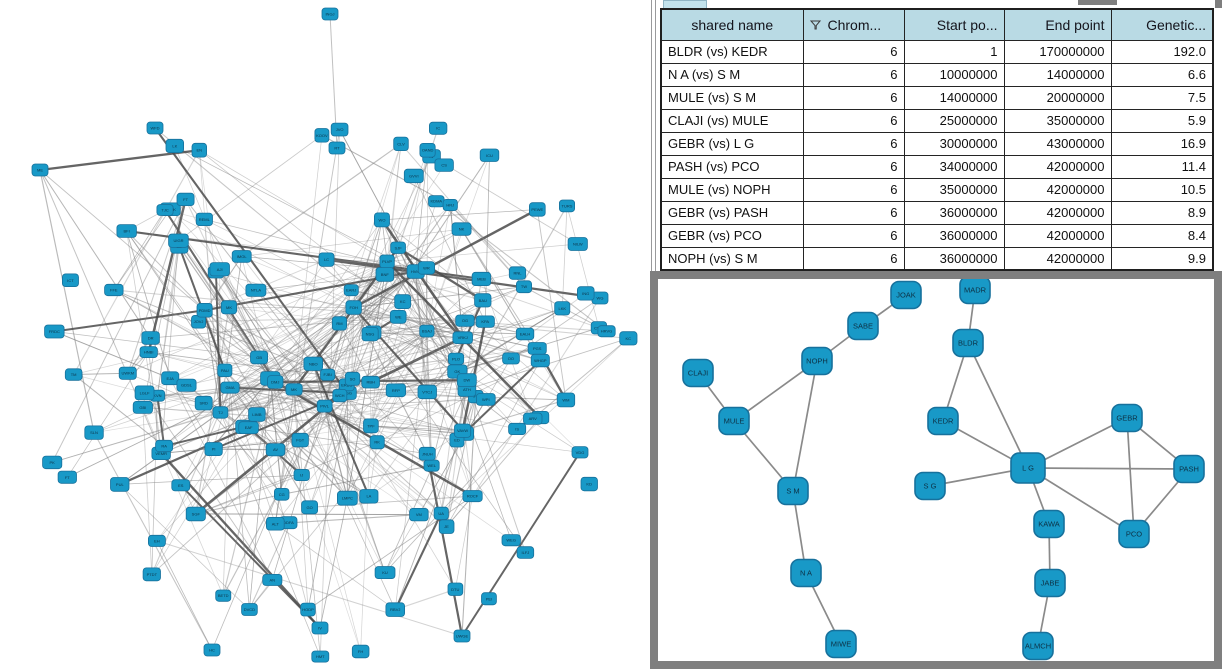 This screenshot has width=1222, height=669. What do you see at coordinates (906, 295) in the screenshot?
I see `node-joak: JOAK` at bounding box center [906, 295].